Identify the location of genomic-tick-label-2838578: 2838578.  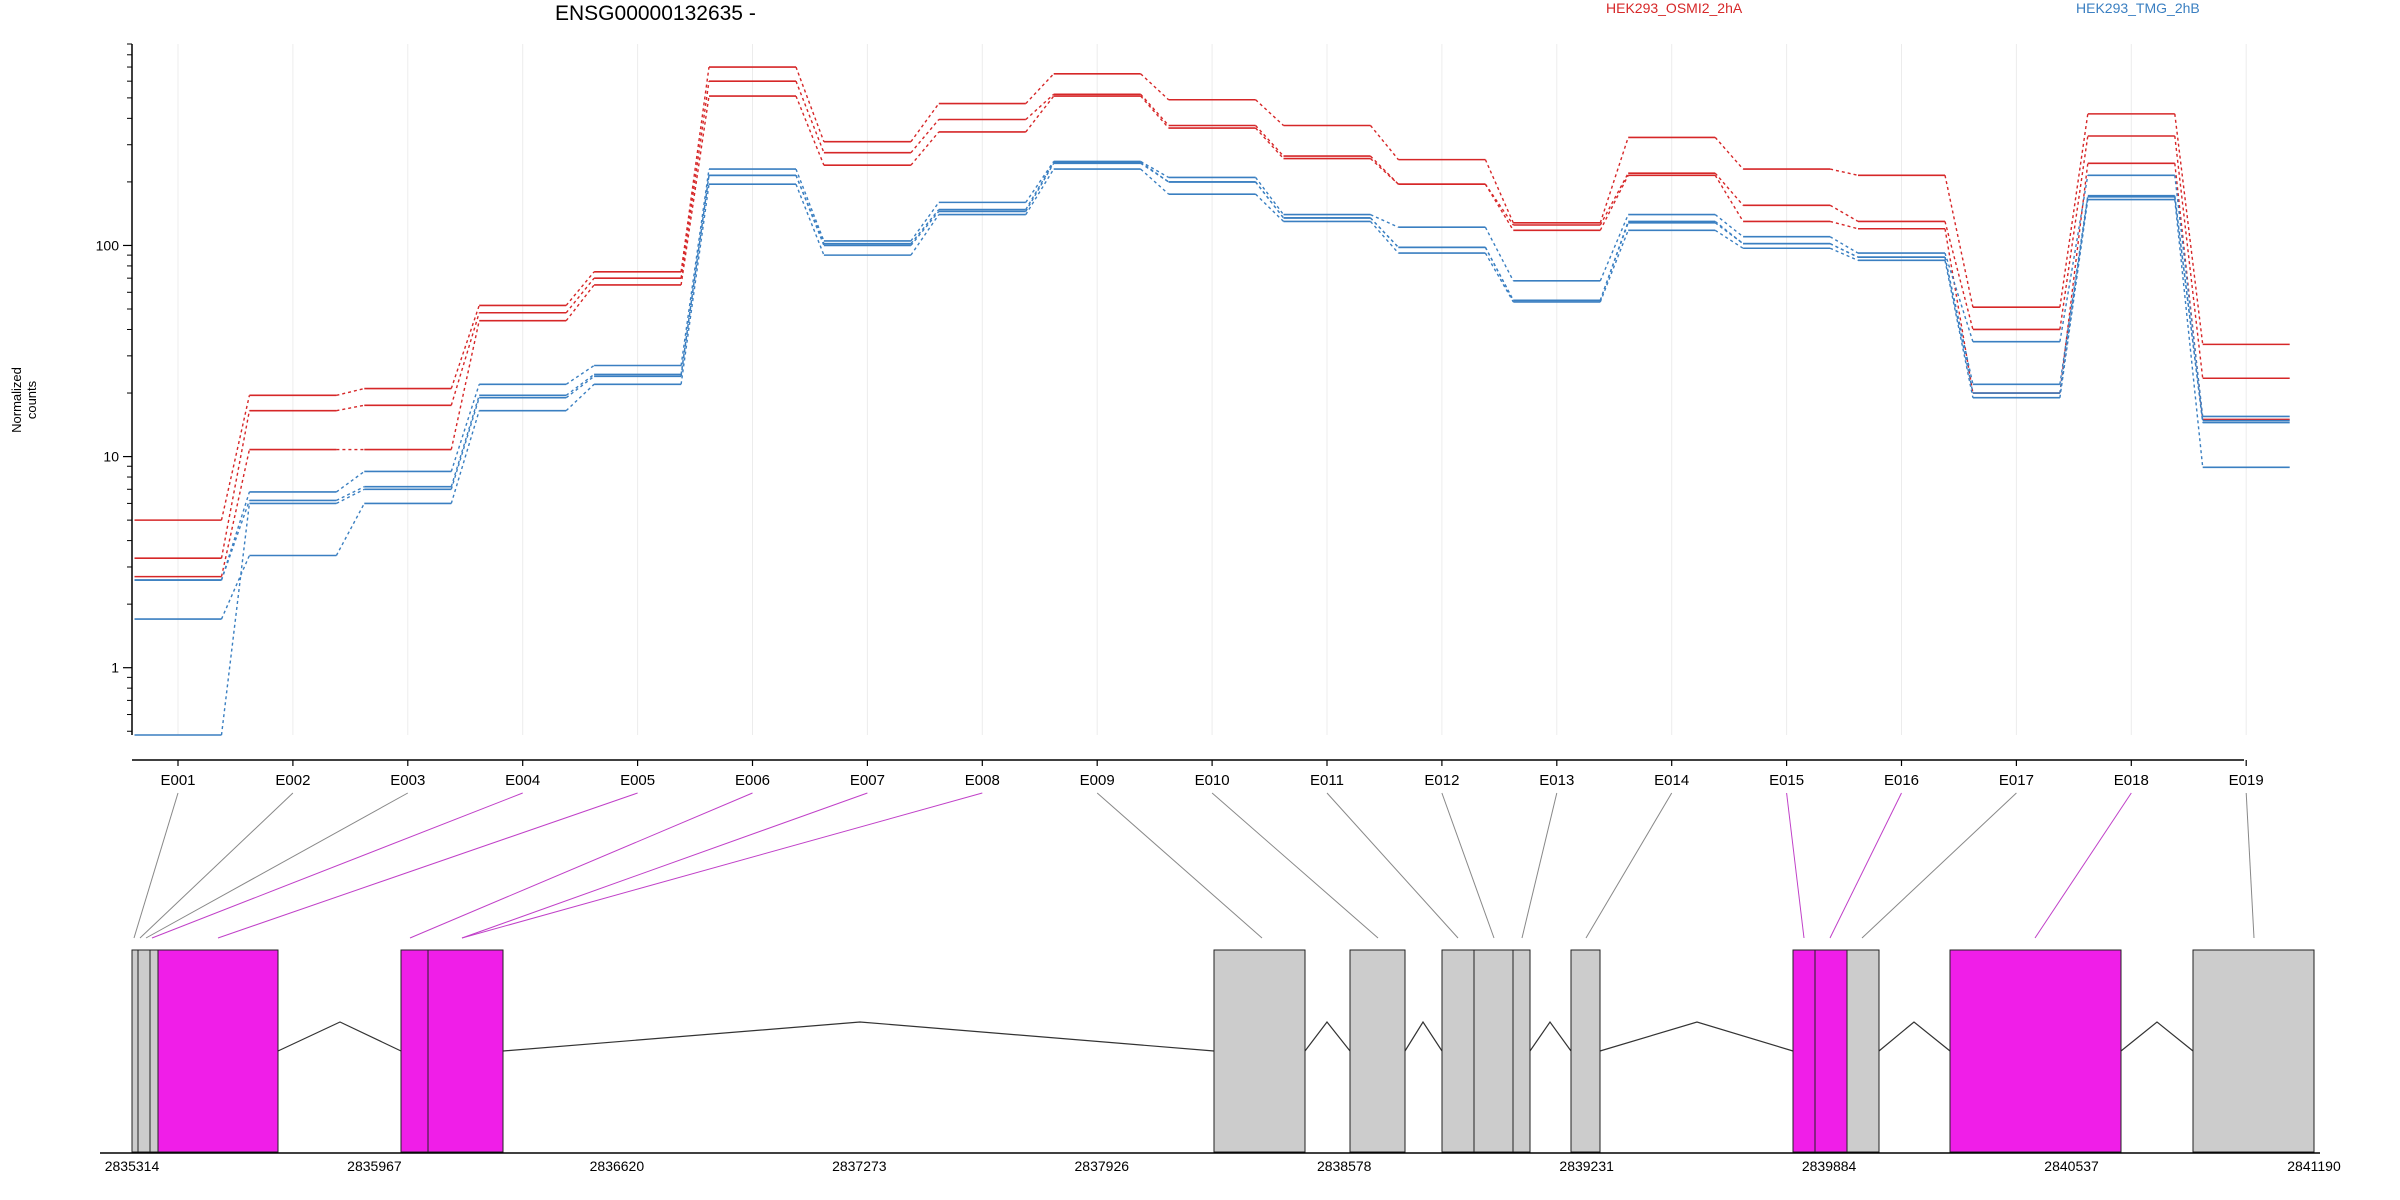
(1344, 1166).